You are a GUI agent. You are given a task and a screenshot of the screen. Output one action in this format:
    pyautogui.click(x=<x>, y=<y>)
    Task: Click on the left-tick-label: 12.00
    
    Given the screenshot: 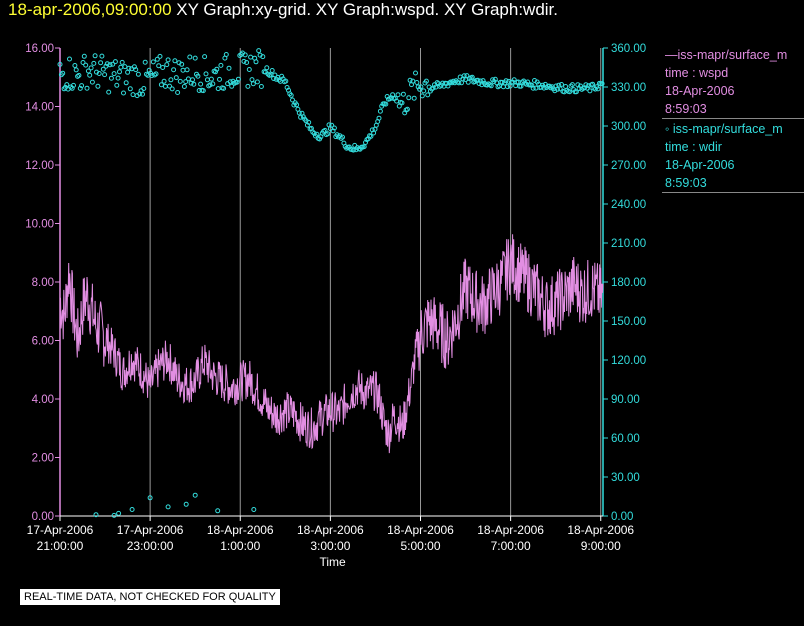 What is the action you would take?
    pyautogui.click(x=39, y=166)
    